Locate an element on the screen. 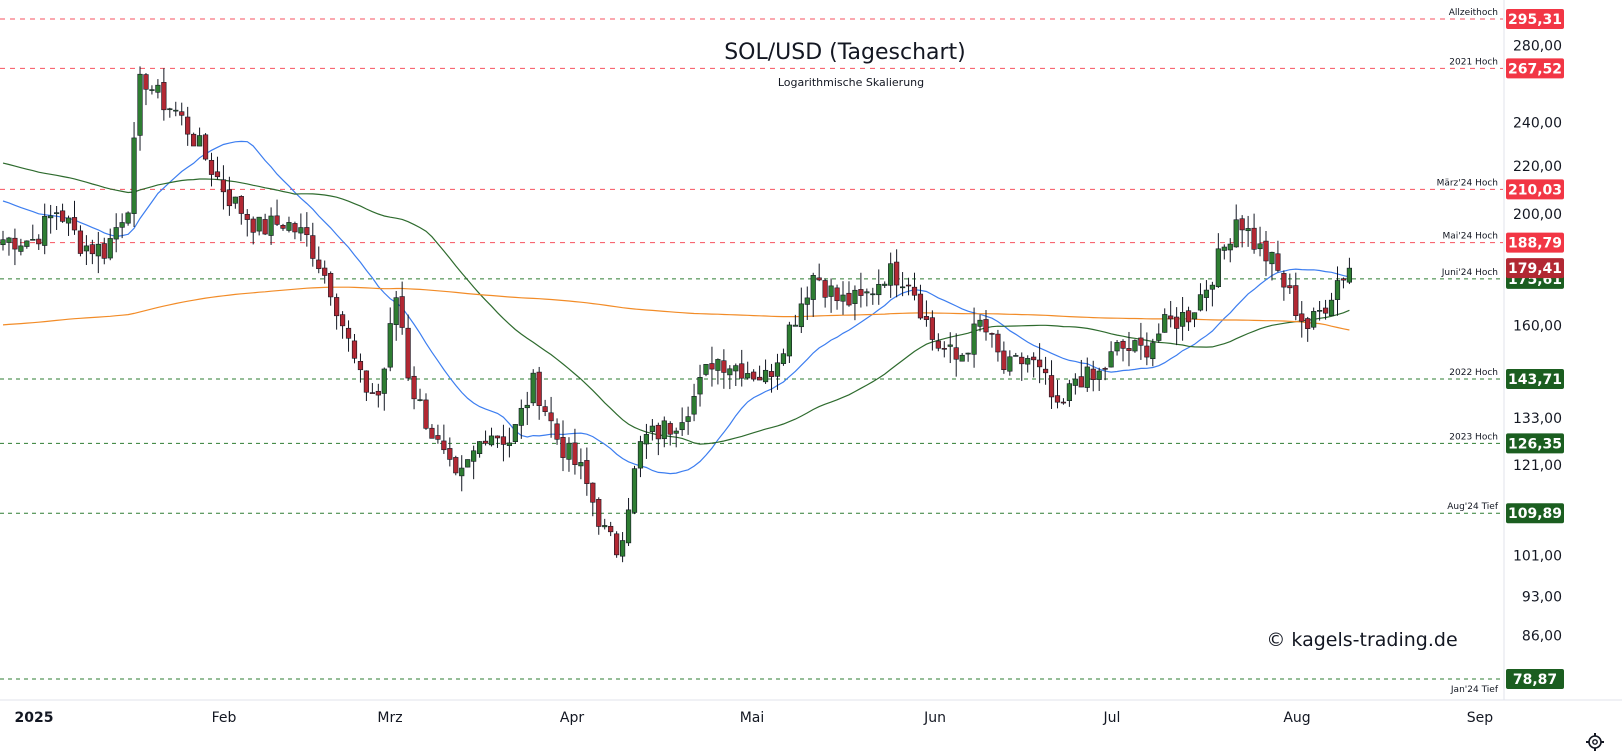  last-price-text: 179,41 is located at coordinates (1535, 269).